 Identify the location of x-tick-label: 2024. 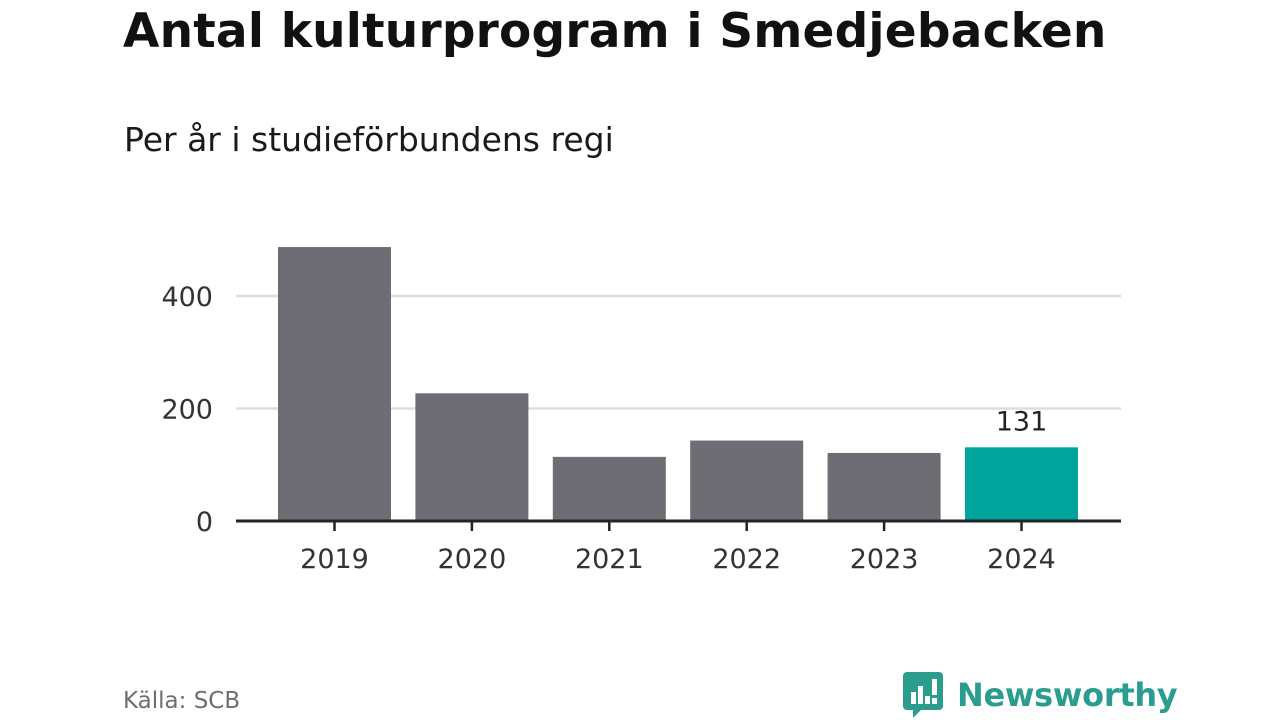
(1021, 559).